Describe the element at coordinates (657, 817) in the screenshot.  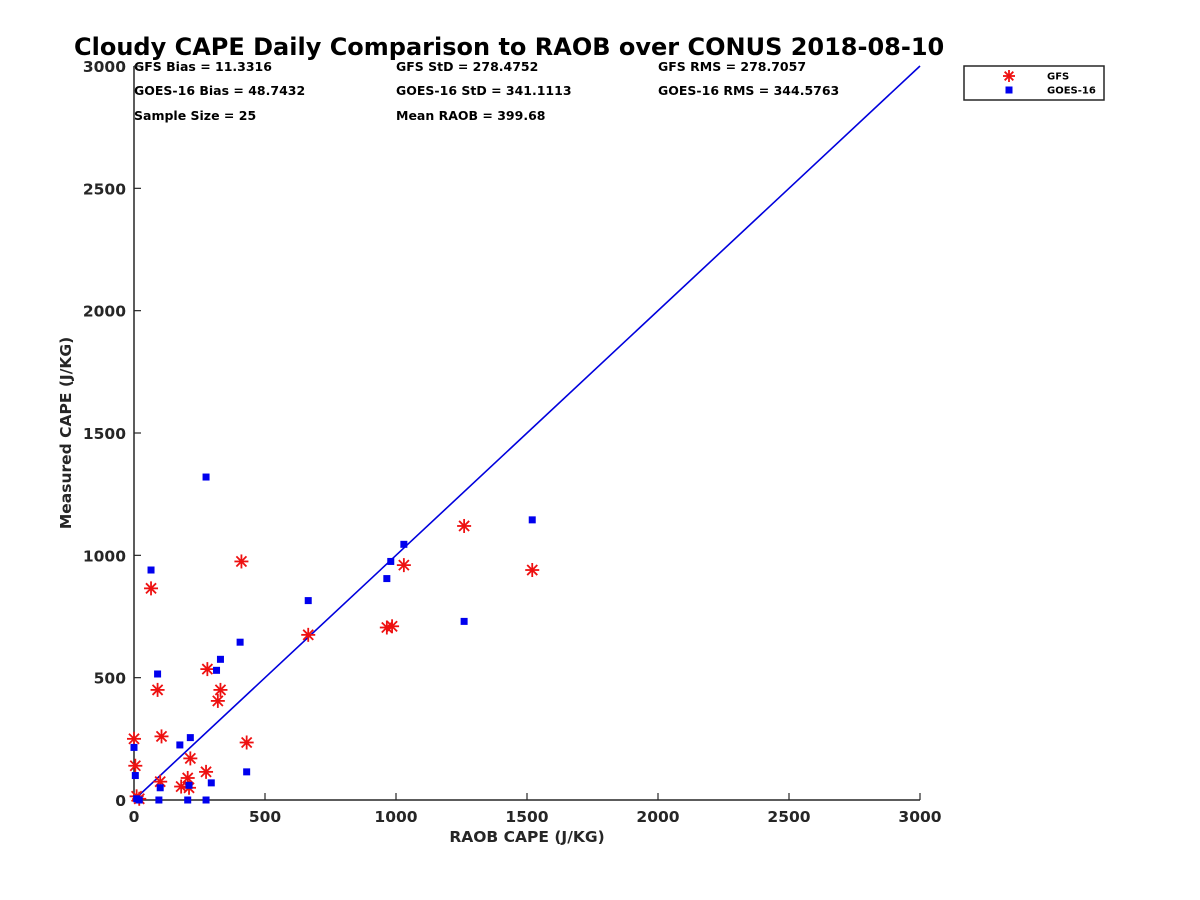
I see `x-tick-label: 2000` at that location.